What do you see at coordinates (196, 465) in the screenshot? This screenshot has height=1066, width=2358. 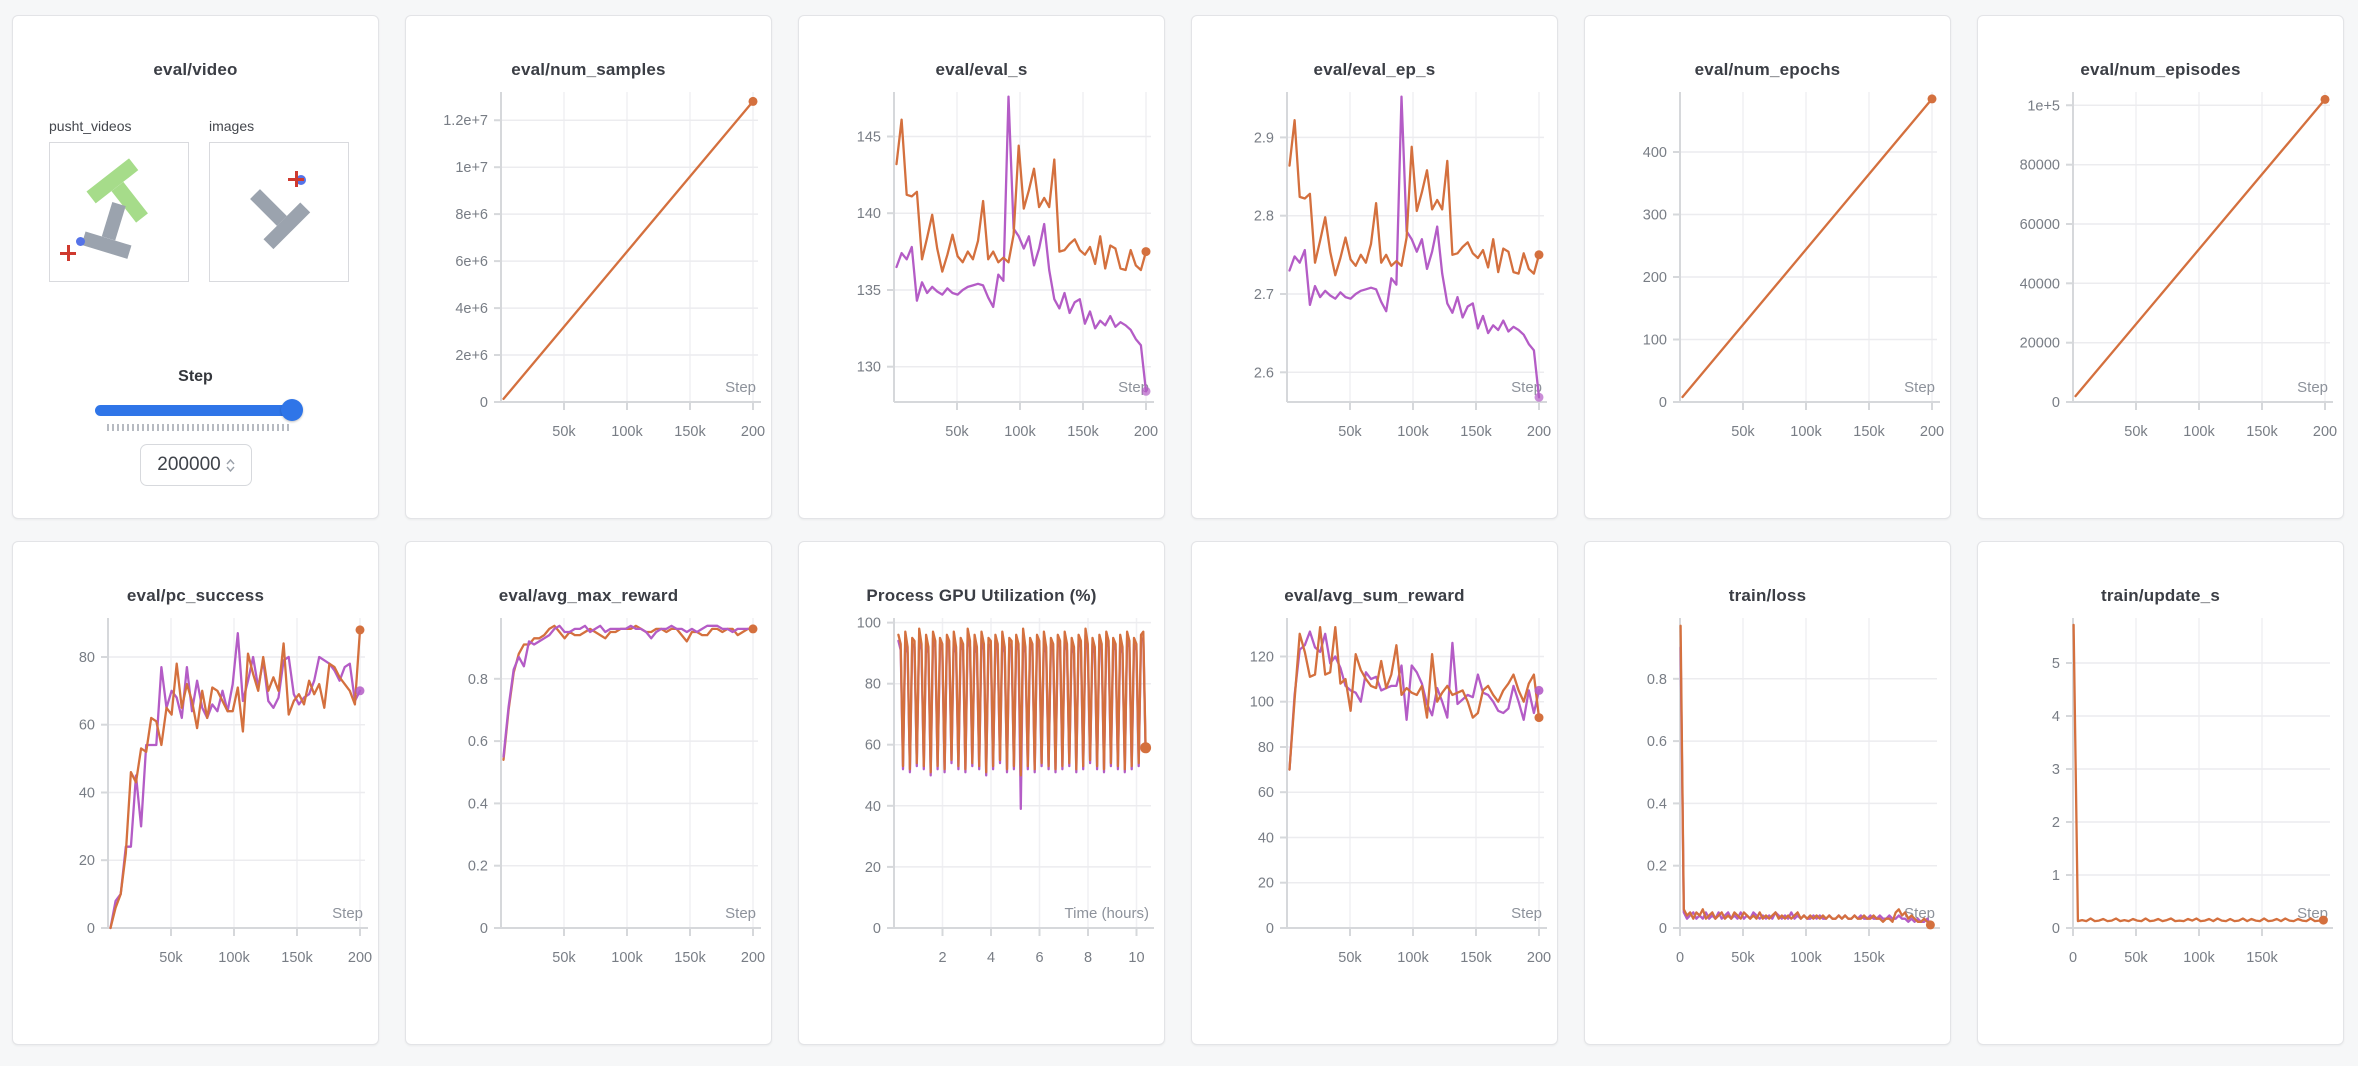 I see `step-number-input: 200000` at bounding box center [196, 465].